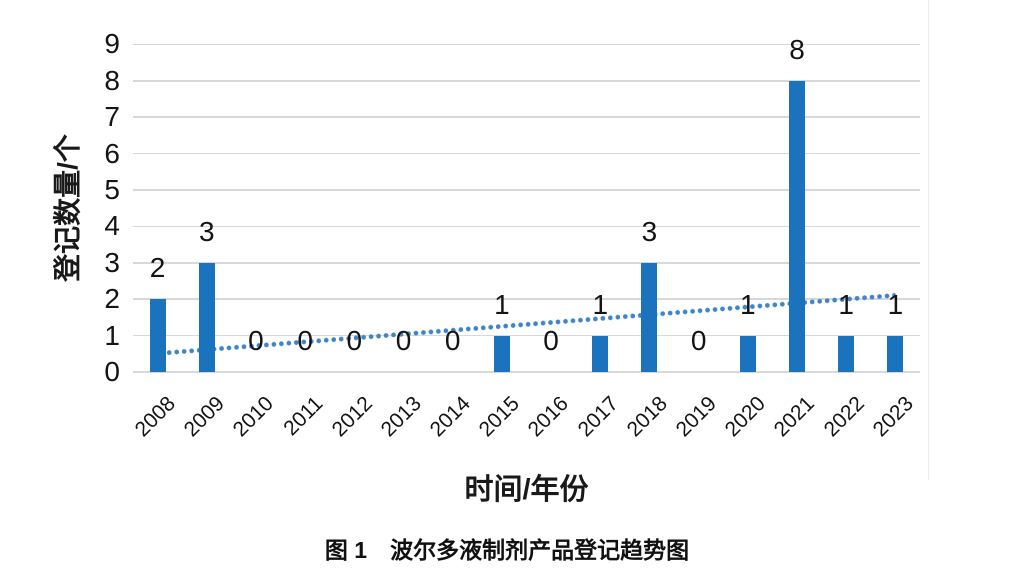 The image size is (1014, 575). What do you see at coordinates (526, 44) in the screenshot?
I see `gridline-y9` at bounding box center [526, 44].